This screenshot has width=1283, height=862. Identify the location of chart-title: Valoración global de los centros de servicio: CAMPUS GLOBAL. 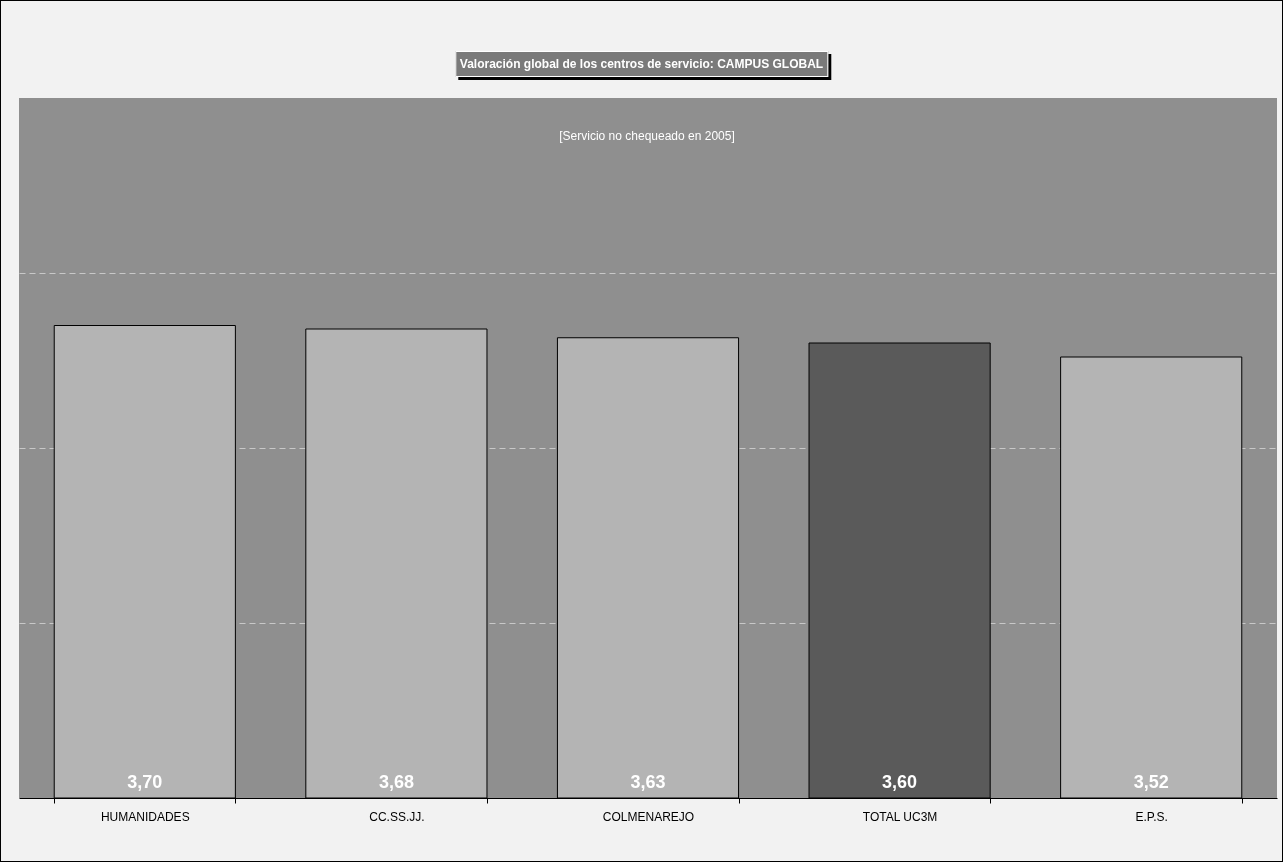
(641, 64).